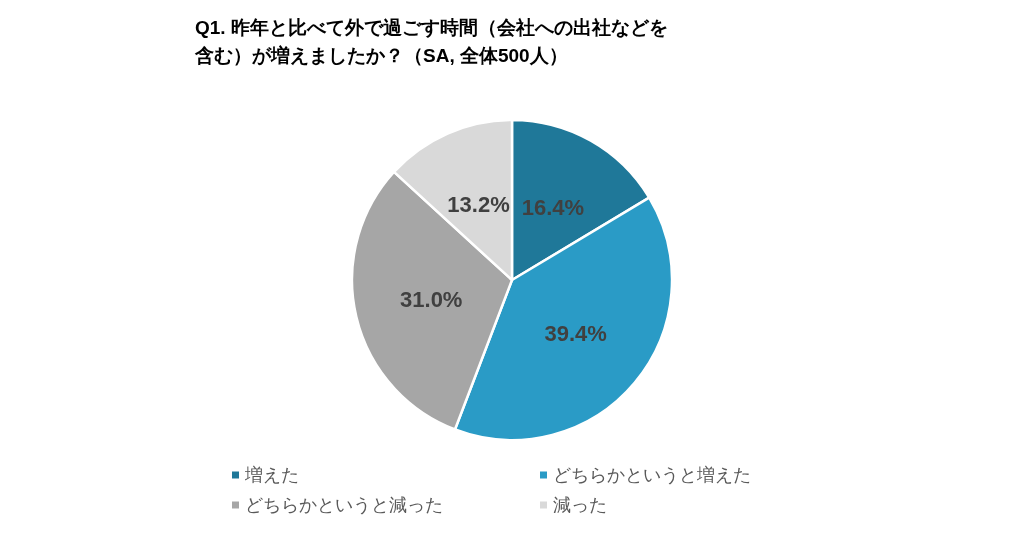  I want to click on legend-label: どちらかというと減った, so click(344, 505).